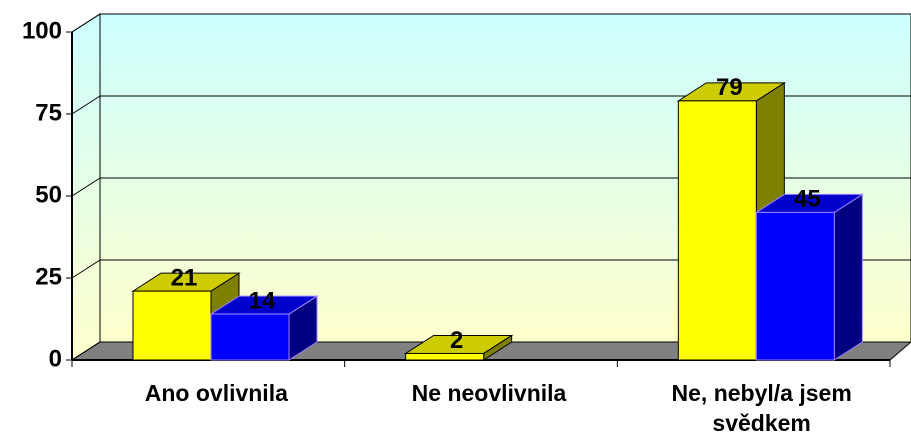  Describe the element at coordinates (184, 277) in the screenshot. I see `value-label: 21` at that location.